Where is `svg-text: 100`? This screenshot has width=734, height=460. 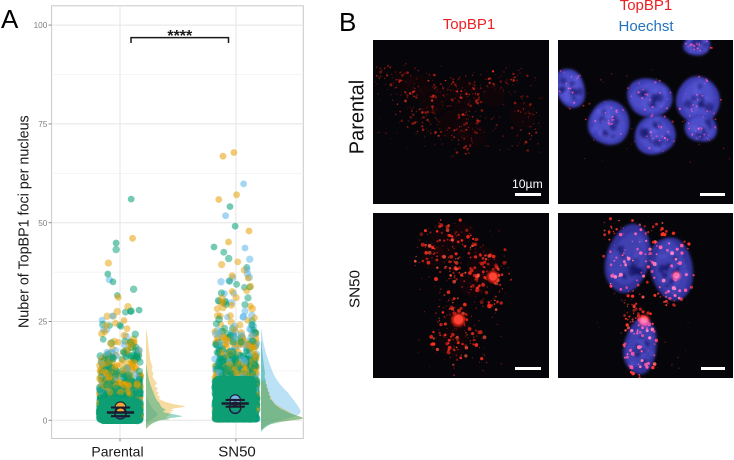
svg-text: 100 is located at coordinates (41, 25).